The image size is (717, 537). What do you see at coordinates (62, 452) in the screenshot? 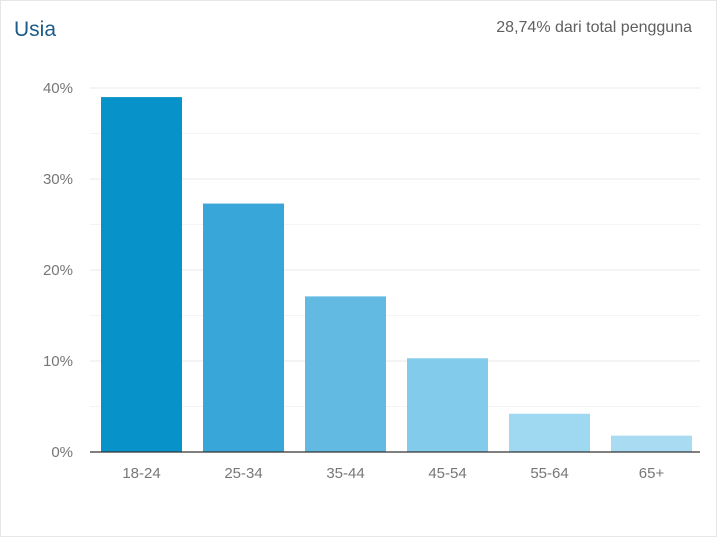
I see `y-tick-label: 0%` at bounding box center [62, 452].